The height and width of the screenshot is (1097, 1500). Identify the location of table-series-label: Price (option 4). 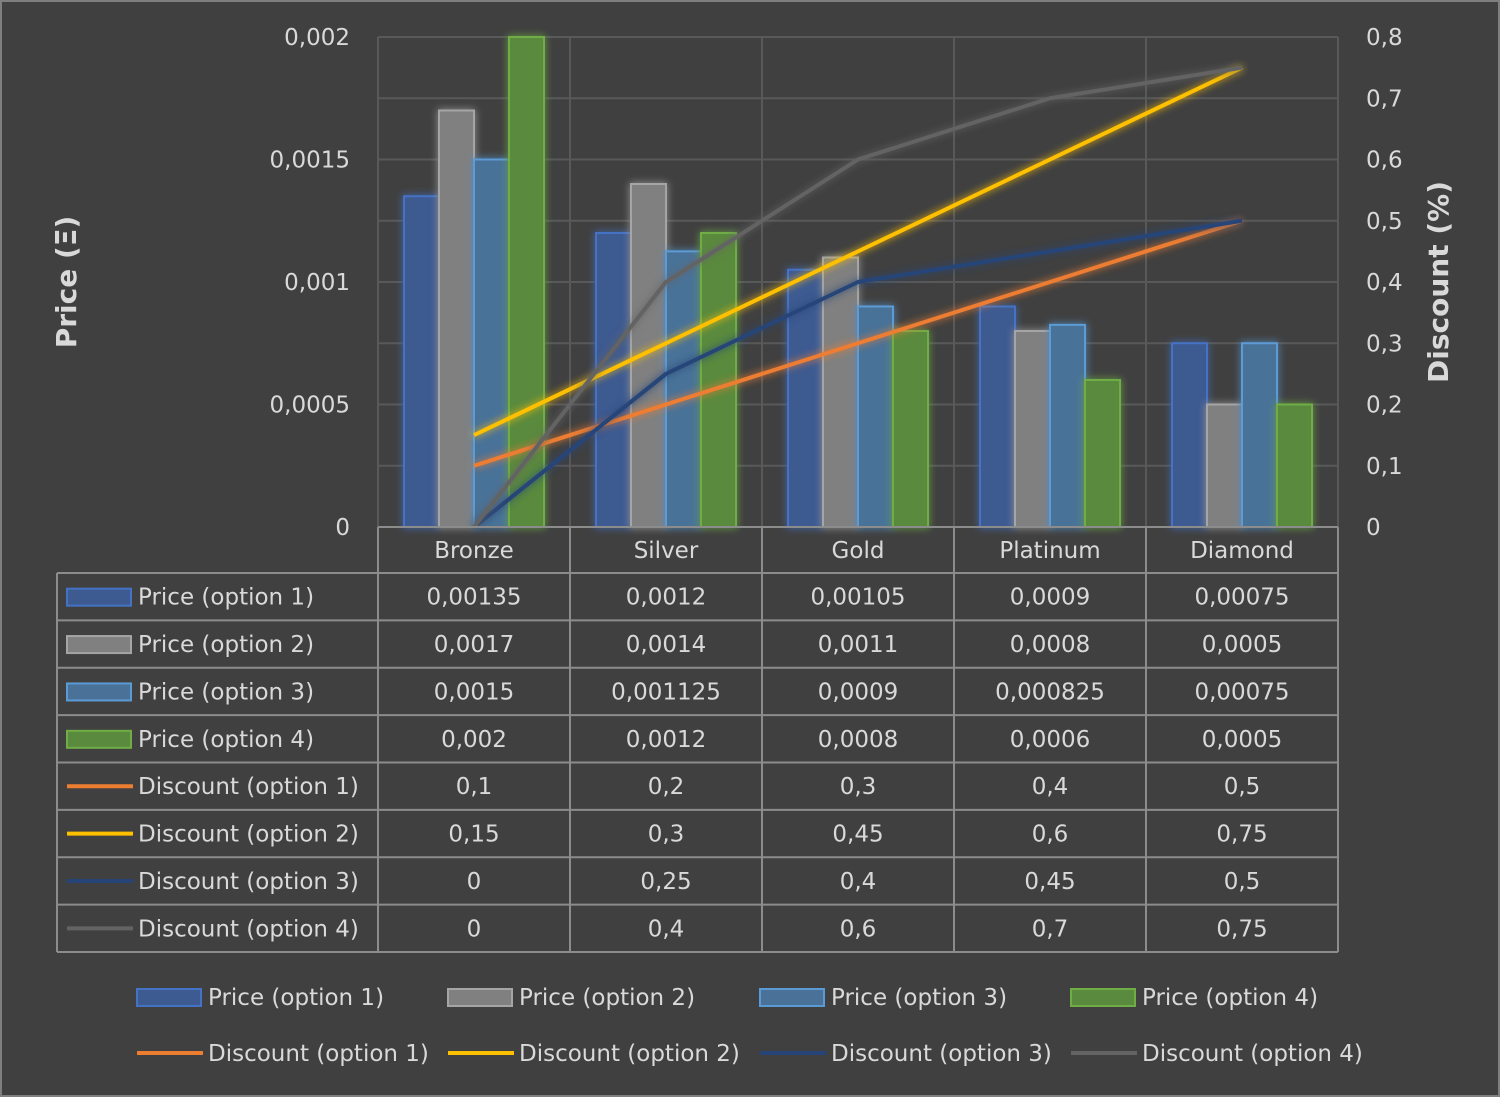
(226, 740).